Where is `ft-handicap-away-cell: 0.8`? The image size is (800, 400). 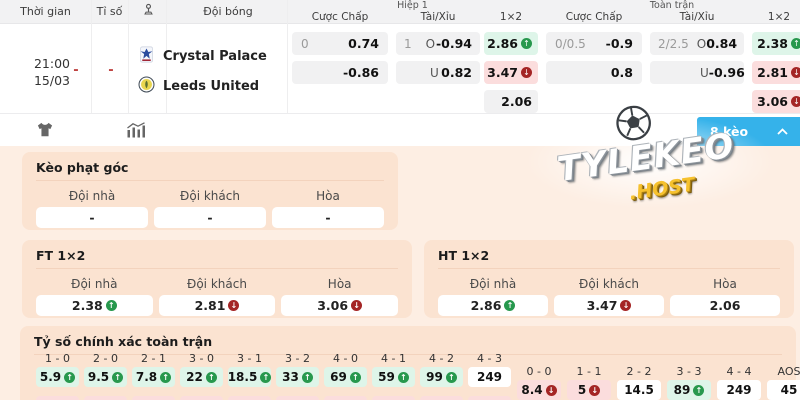 ft-handicap-away-cell: 0.8 is located at coordinates (594, 72).